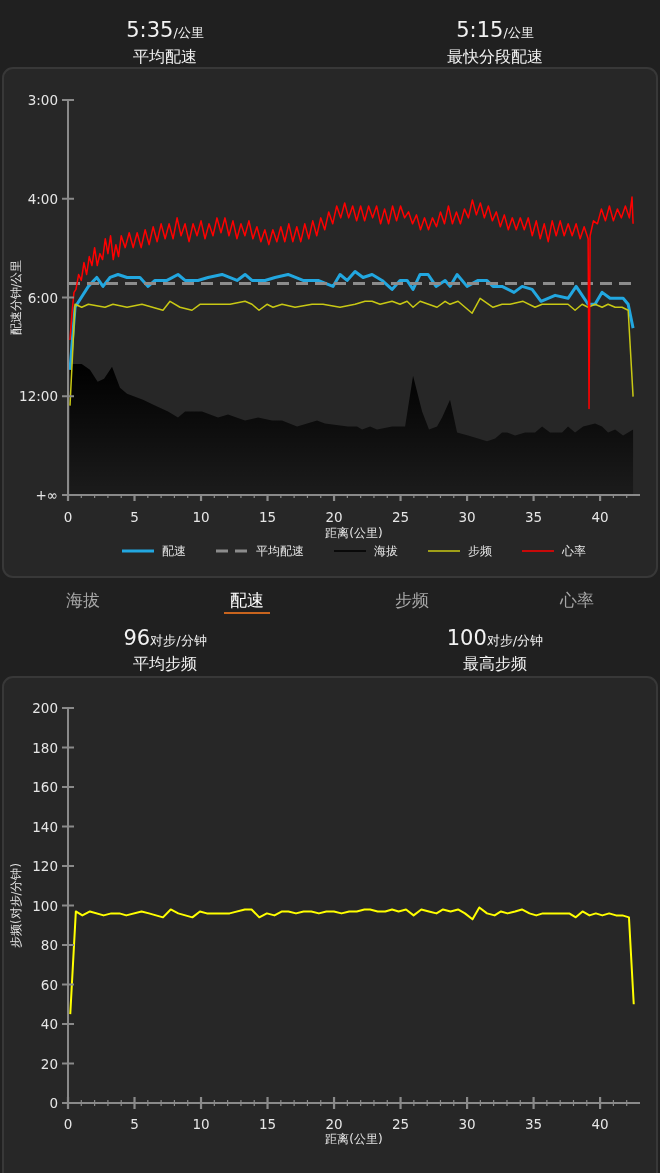 The width and height of the screenshot is (660, 1173). Describe the element at coordinates (49, 1063) in the screenshot. I see `y-tick-label: 20` at that location.